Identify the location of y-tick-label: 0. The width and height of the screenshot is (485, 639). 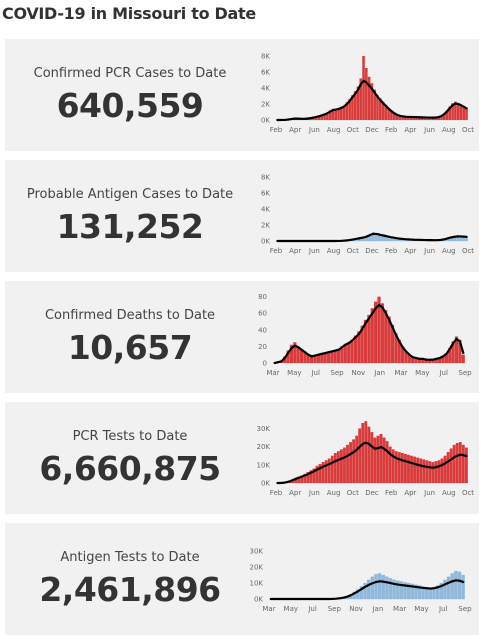
(265, 364).